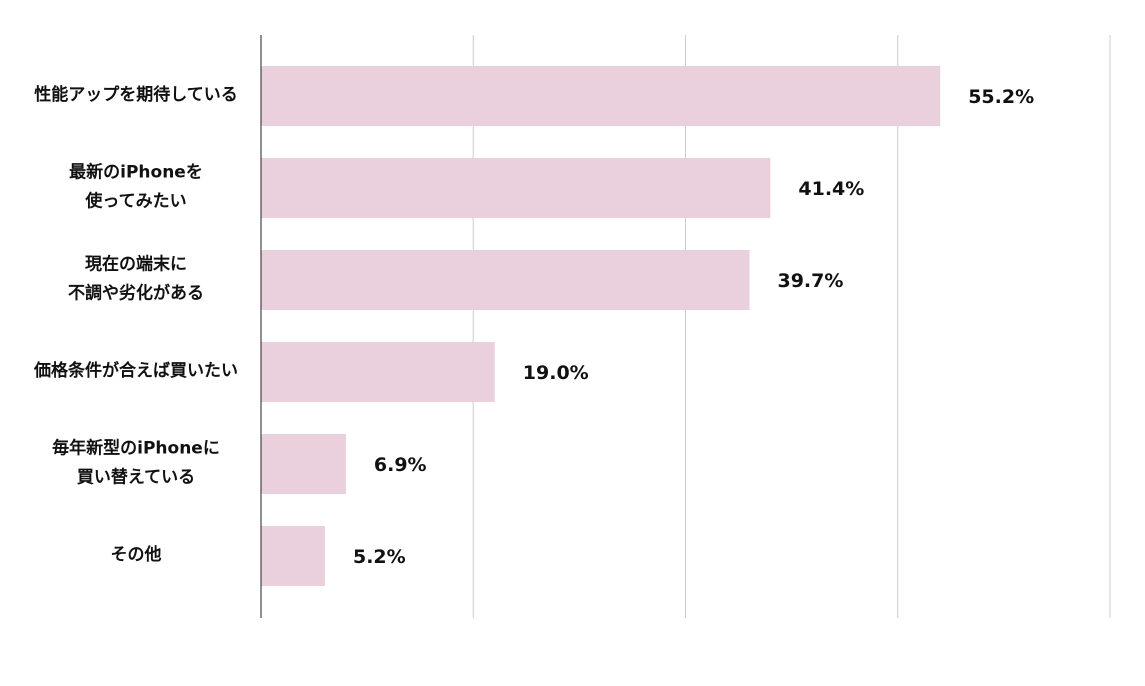 The image size is (1145, 686). Describe the element at coordinates (136, 293) in the screenshot. I see `category-label: 不調や劣化がある` at that location.